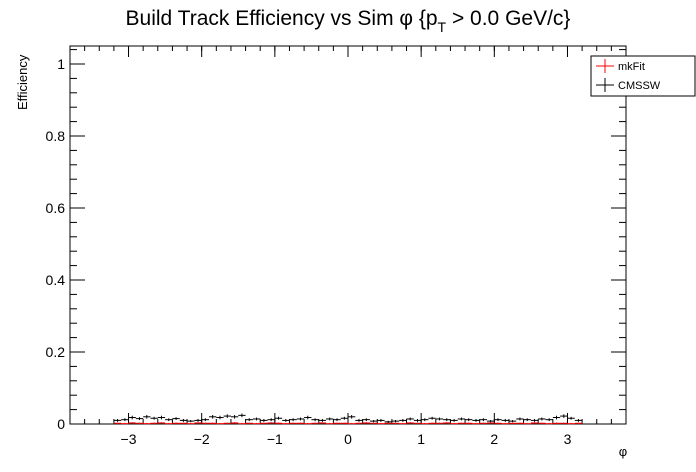 The height and width of the screenshot is (472, 696). I want to click on chart-title-main: Build Track Efficiency vs Sim φ {p, so click(282, 18).